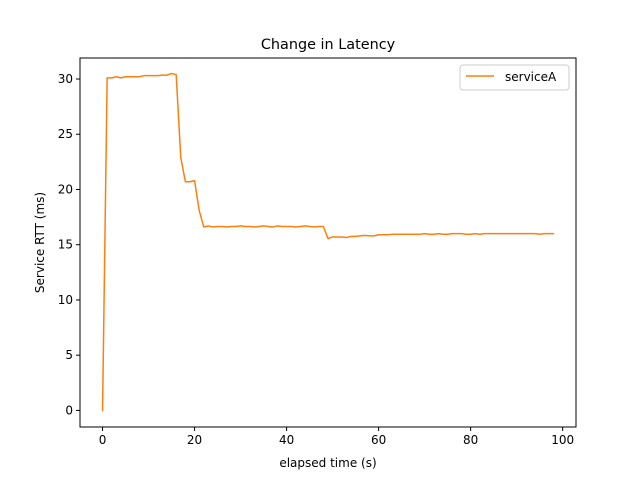 The height and width of the screenshot is (480, 640). What do you see at coordinates (194, 440) in the screenshot?
I see `x-tick-label: 20` at bounding box center [194, 440].